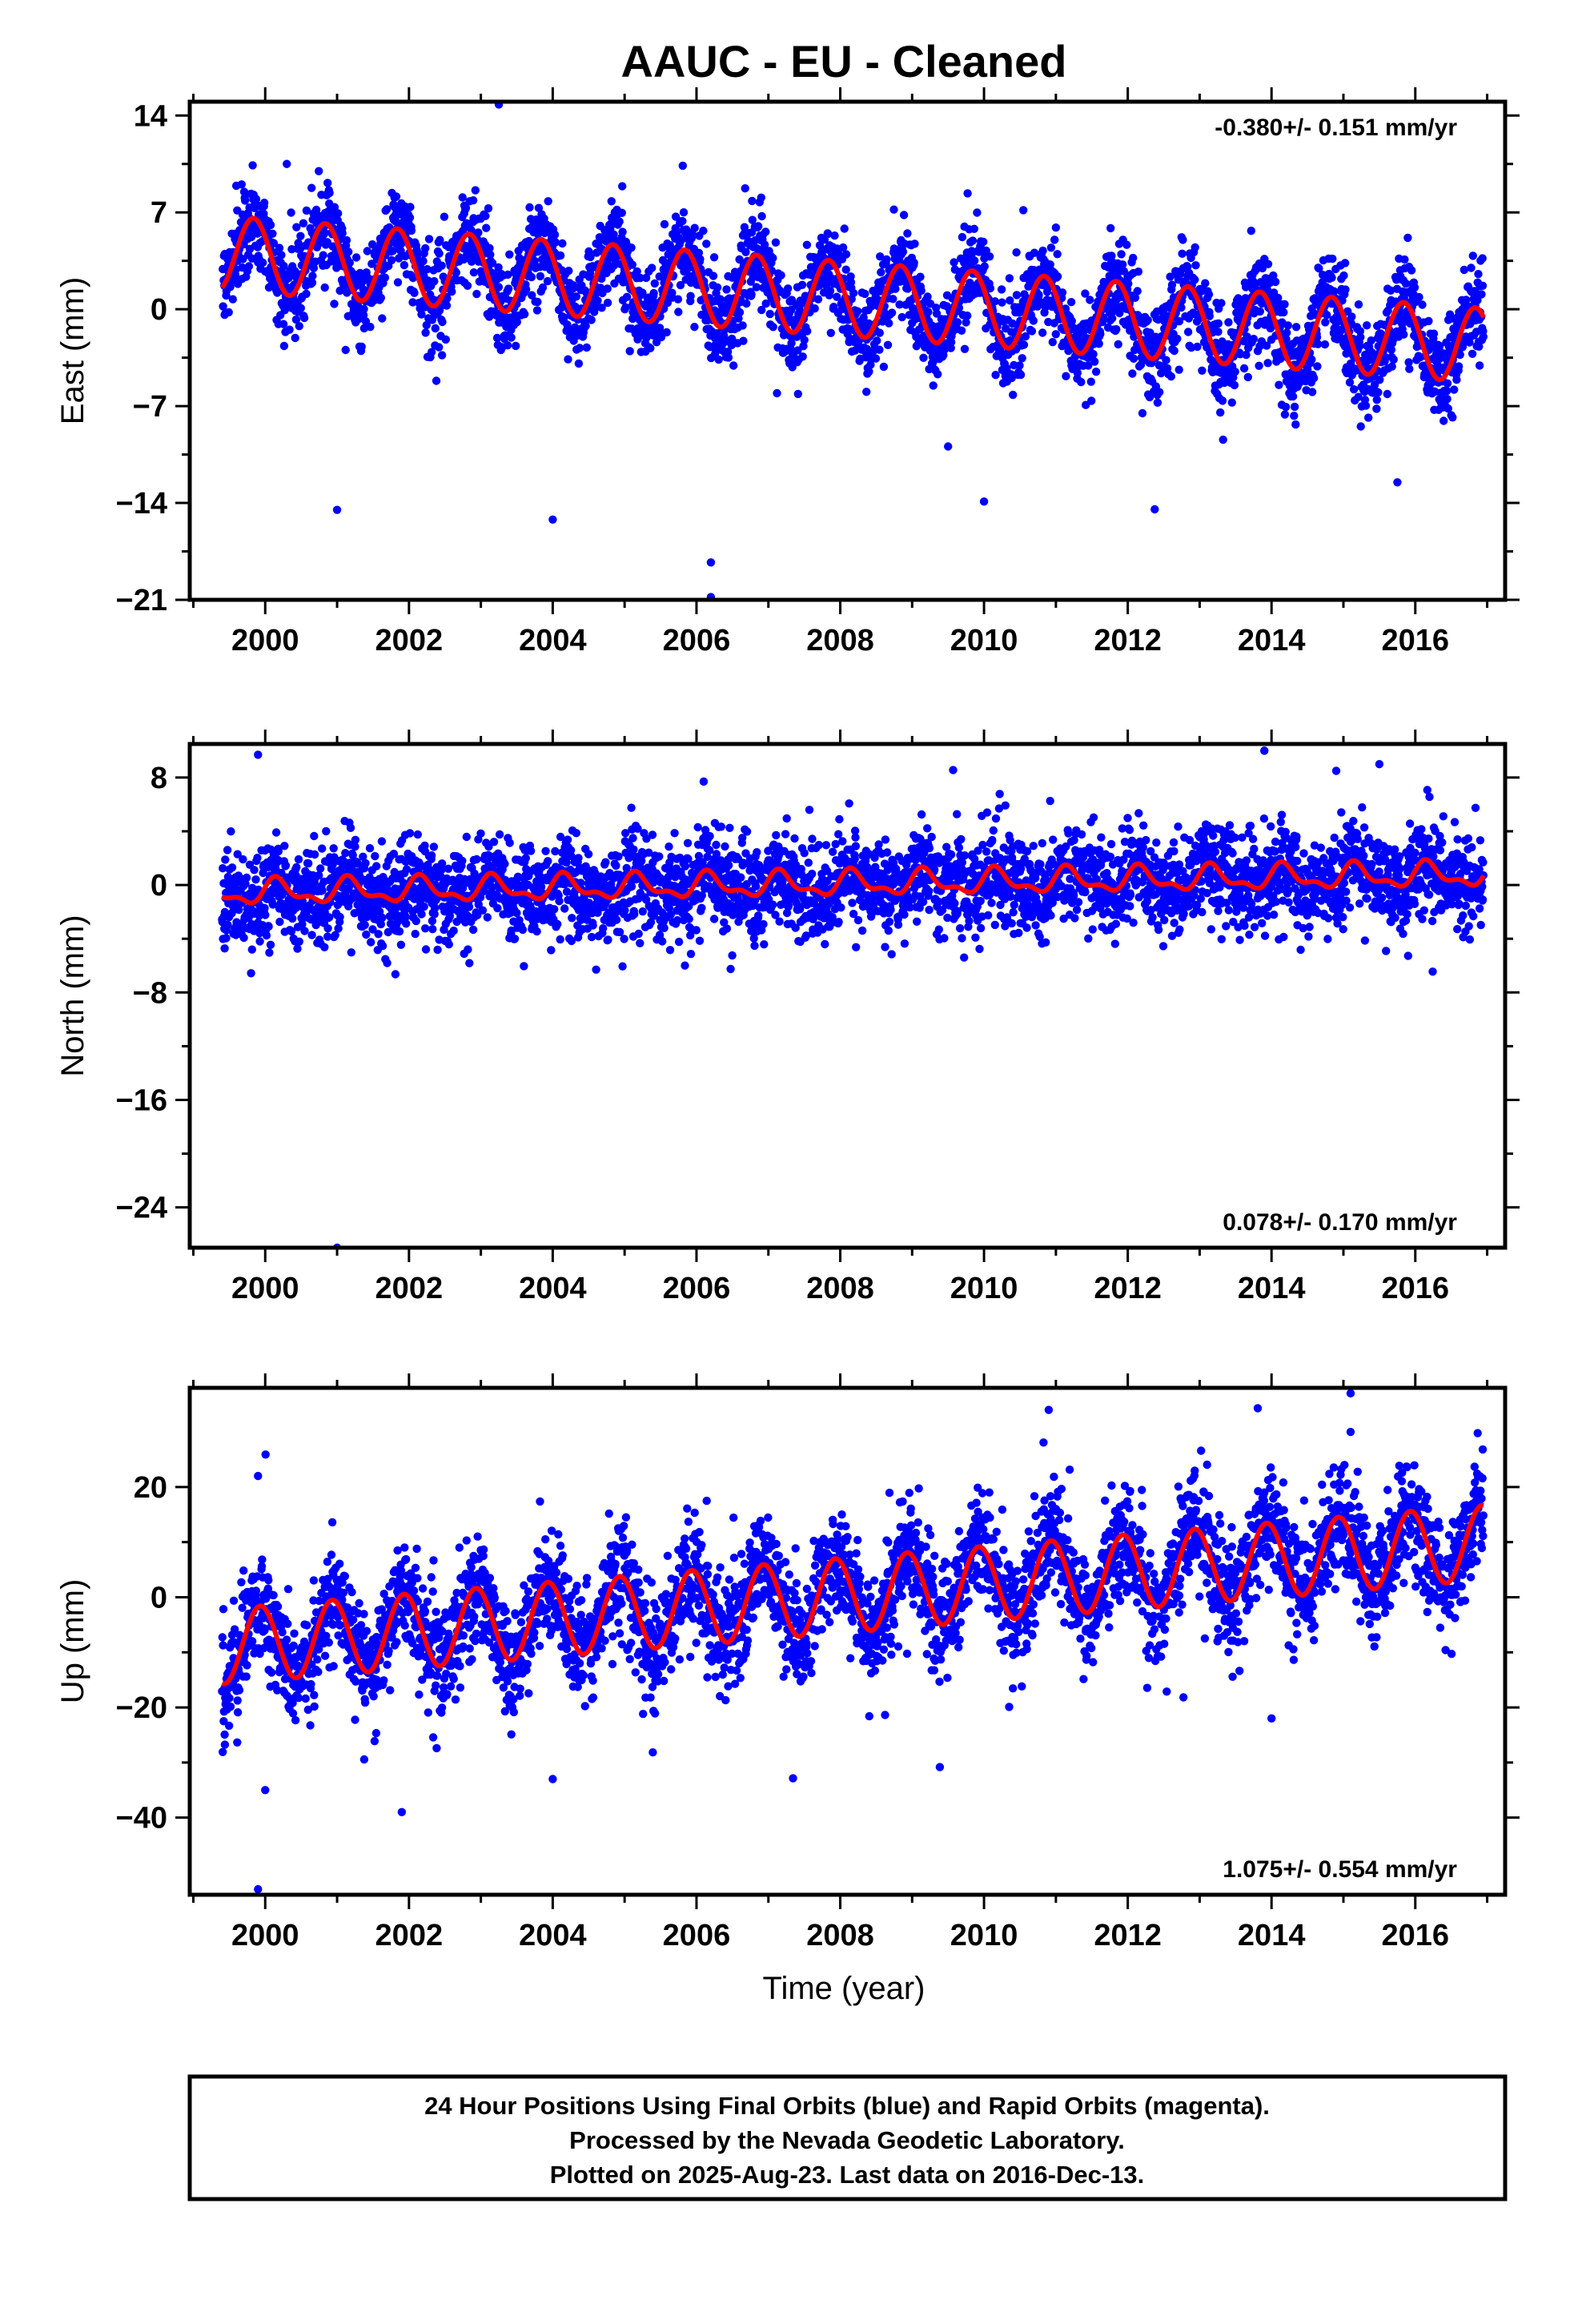 The height and width of the screenshot is (2324, 1582). I want to click on y-tick-label: 7, so click(159, 213).